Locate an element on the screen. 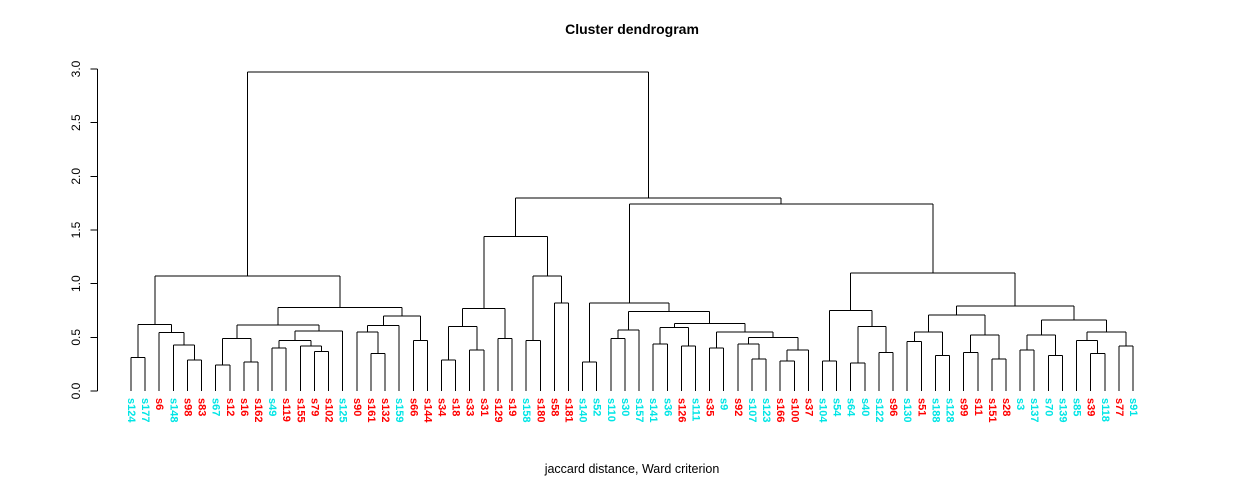 This screenshot has width=1238, height=500. leaf-label: s140 is located at coordinates (583, 410).